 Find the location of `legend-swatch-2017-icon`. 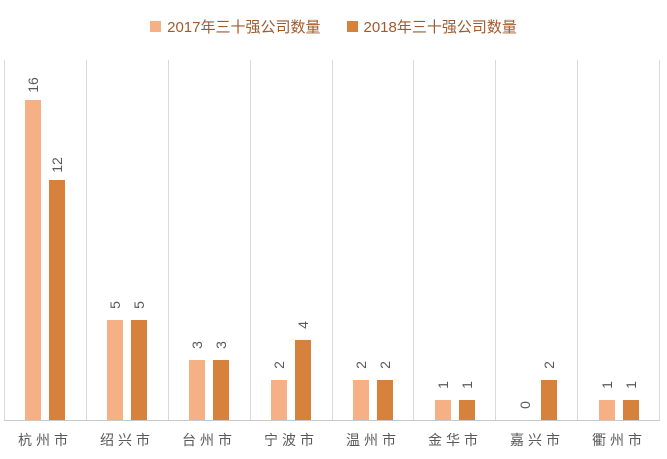

legend-swatch-2017-icon is located at coordinates (156, 26).